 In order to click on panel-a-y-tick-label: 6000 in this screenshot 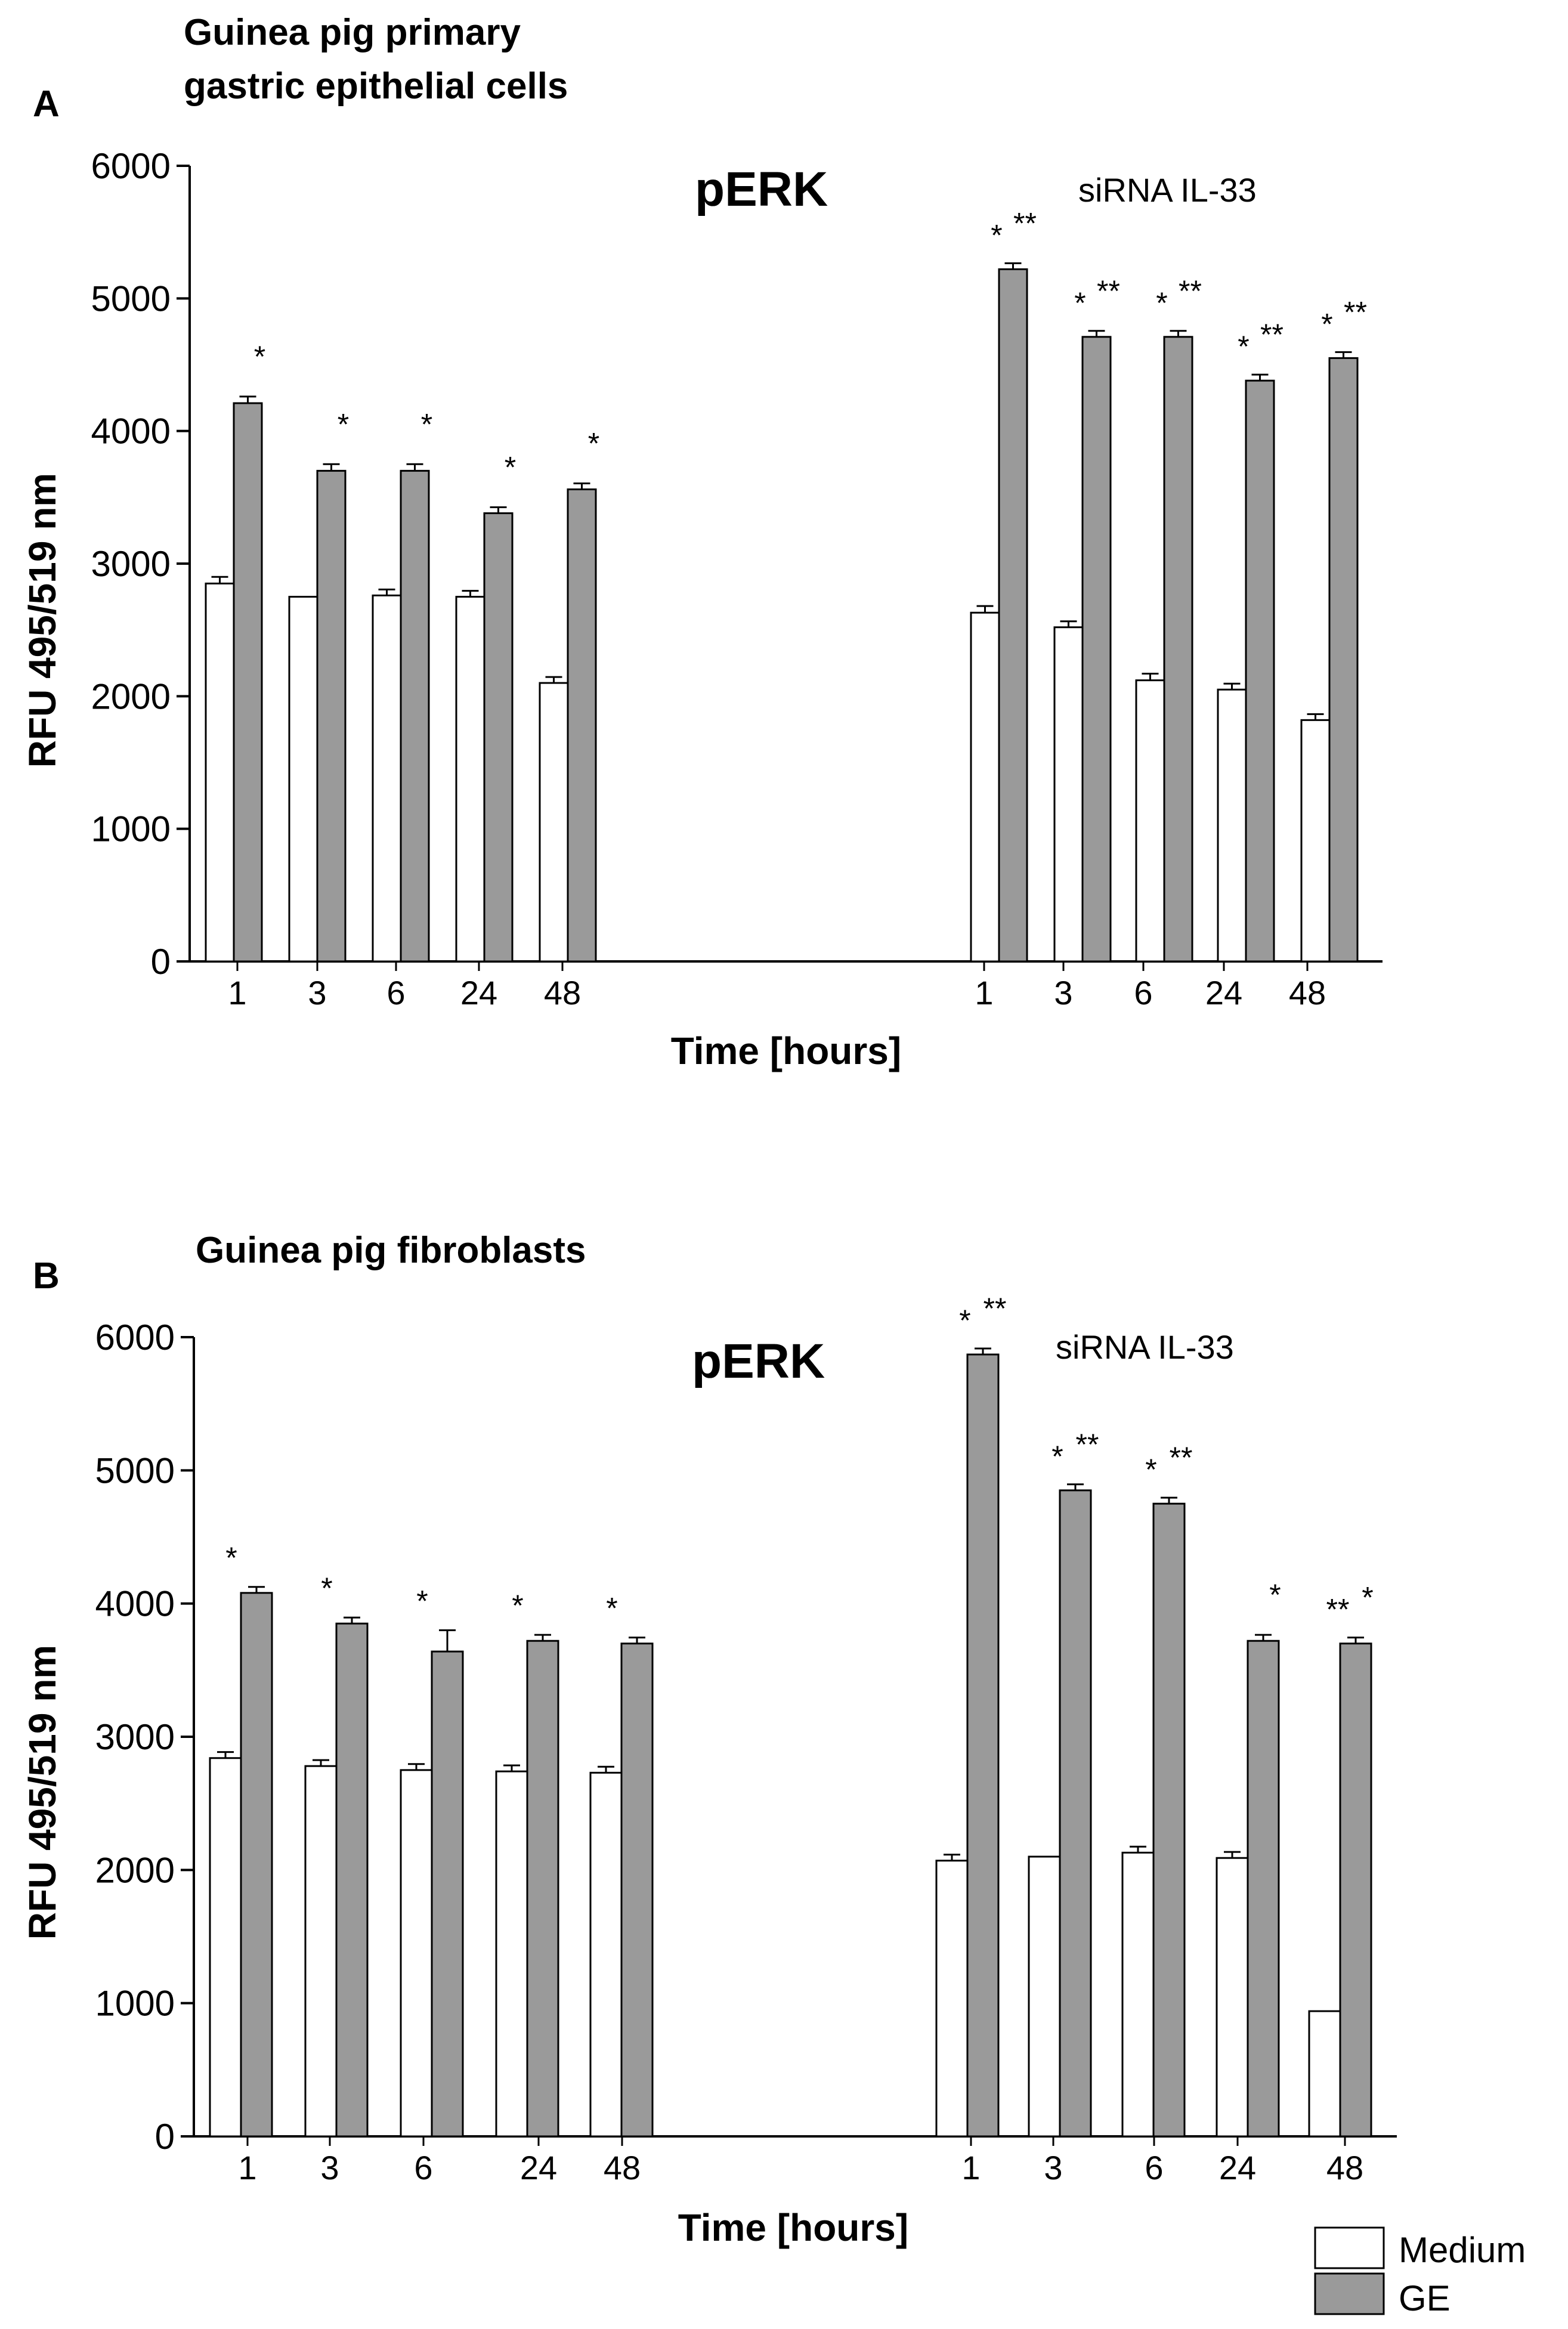, I will do `click(131, 166)`.